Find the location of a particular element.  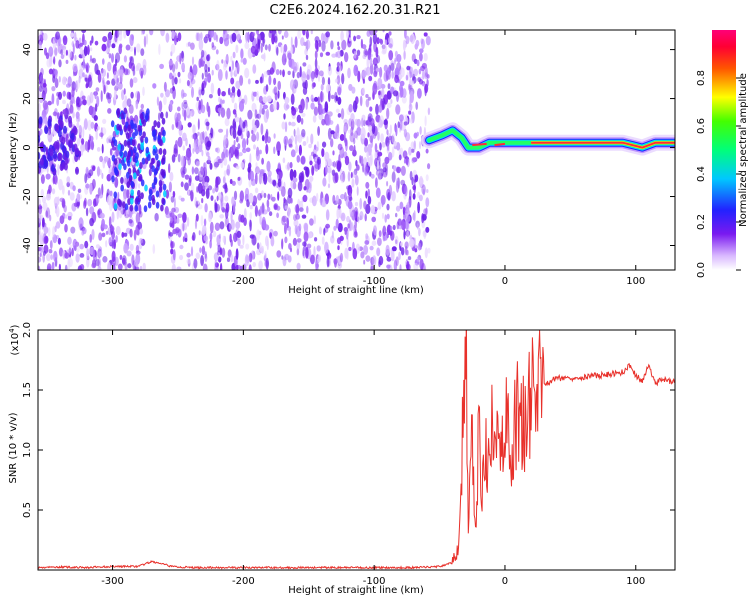

colorbar-tick-label: 0.8 is located at coordinates (701, 78).